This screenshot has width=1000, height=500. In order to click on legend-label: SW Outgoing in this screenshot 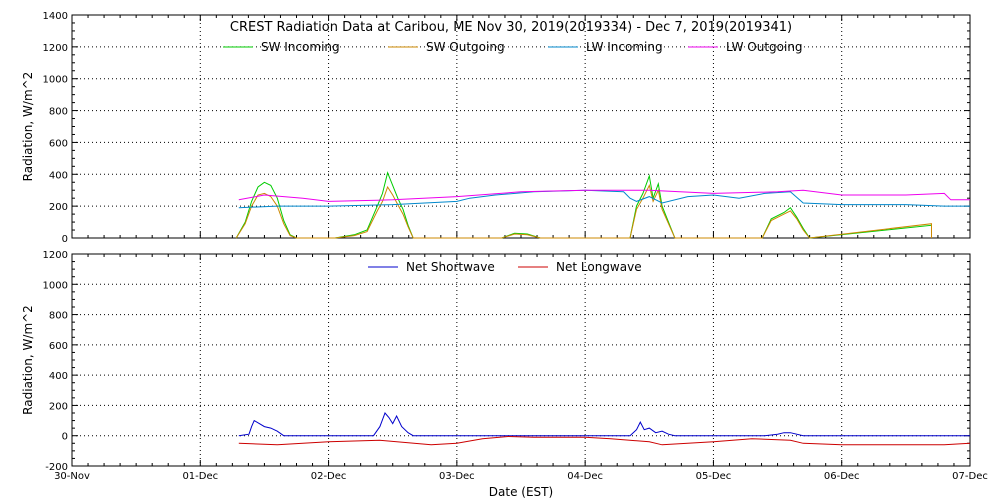, I will do `click(465, 47)`.